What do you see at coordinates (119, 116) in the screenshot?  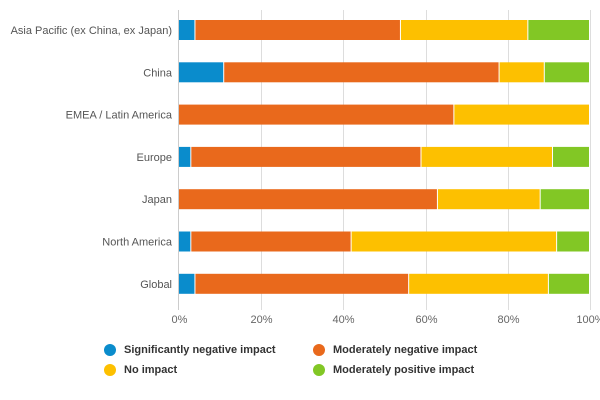 I see `category-label: EMEA / Latin America` at bounding box center [119, 116].